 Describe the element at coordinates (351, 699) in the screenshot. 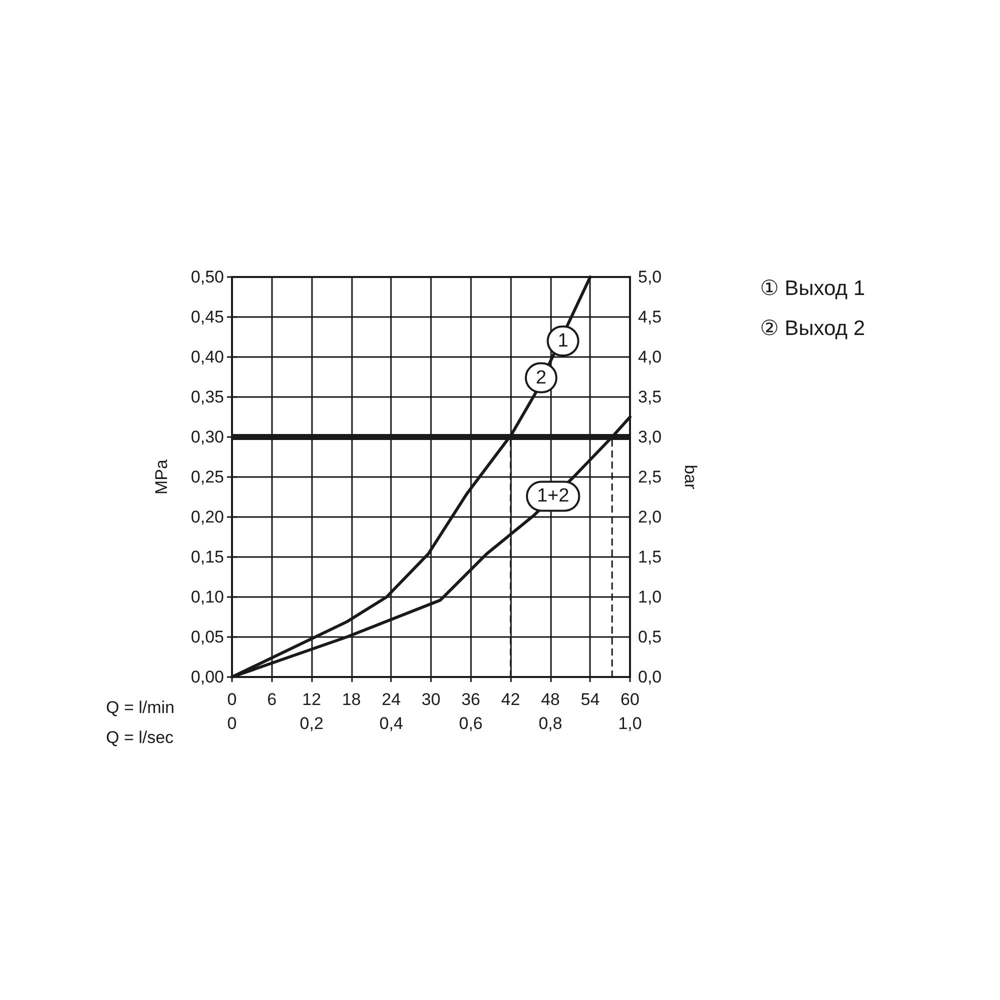

I see `x-tick-label: 18` at that location.